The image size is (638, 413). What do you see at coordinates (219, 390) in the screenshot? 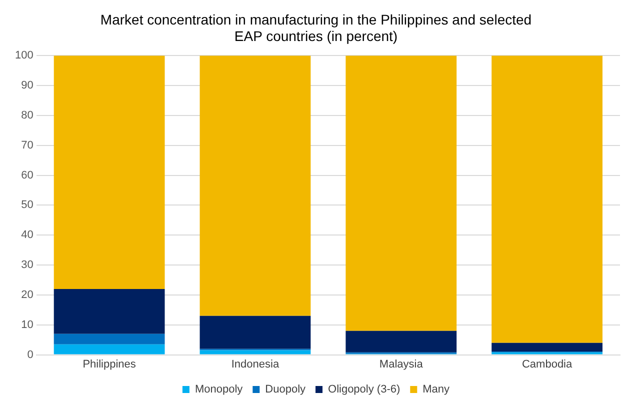
I see `legend-label: Monopoly` at bounding box center [219, 390].